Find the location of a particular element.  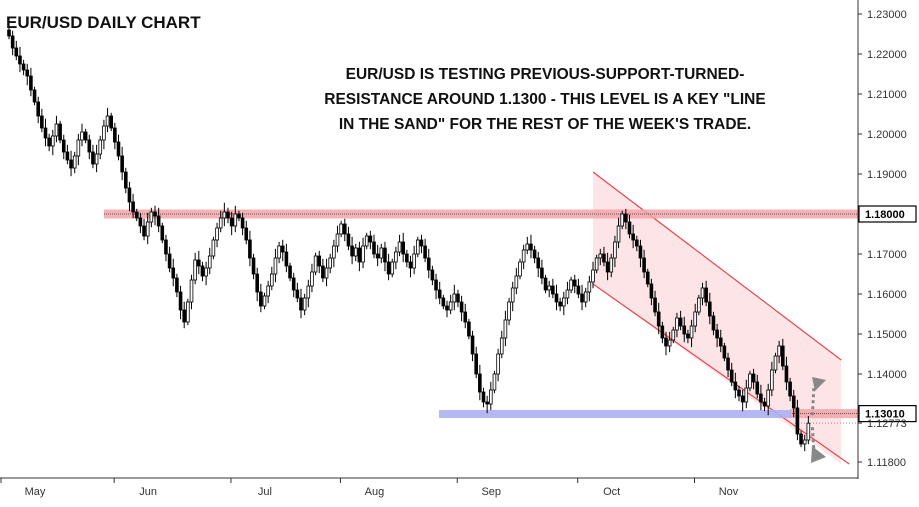

bullish-projection-arrow is located at coordinates (818, 396).